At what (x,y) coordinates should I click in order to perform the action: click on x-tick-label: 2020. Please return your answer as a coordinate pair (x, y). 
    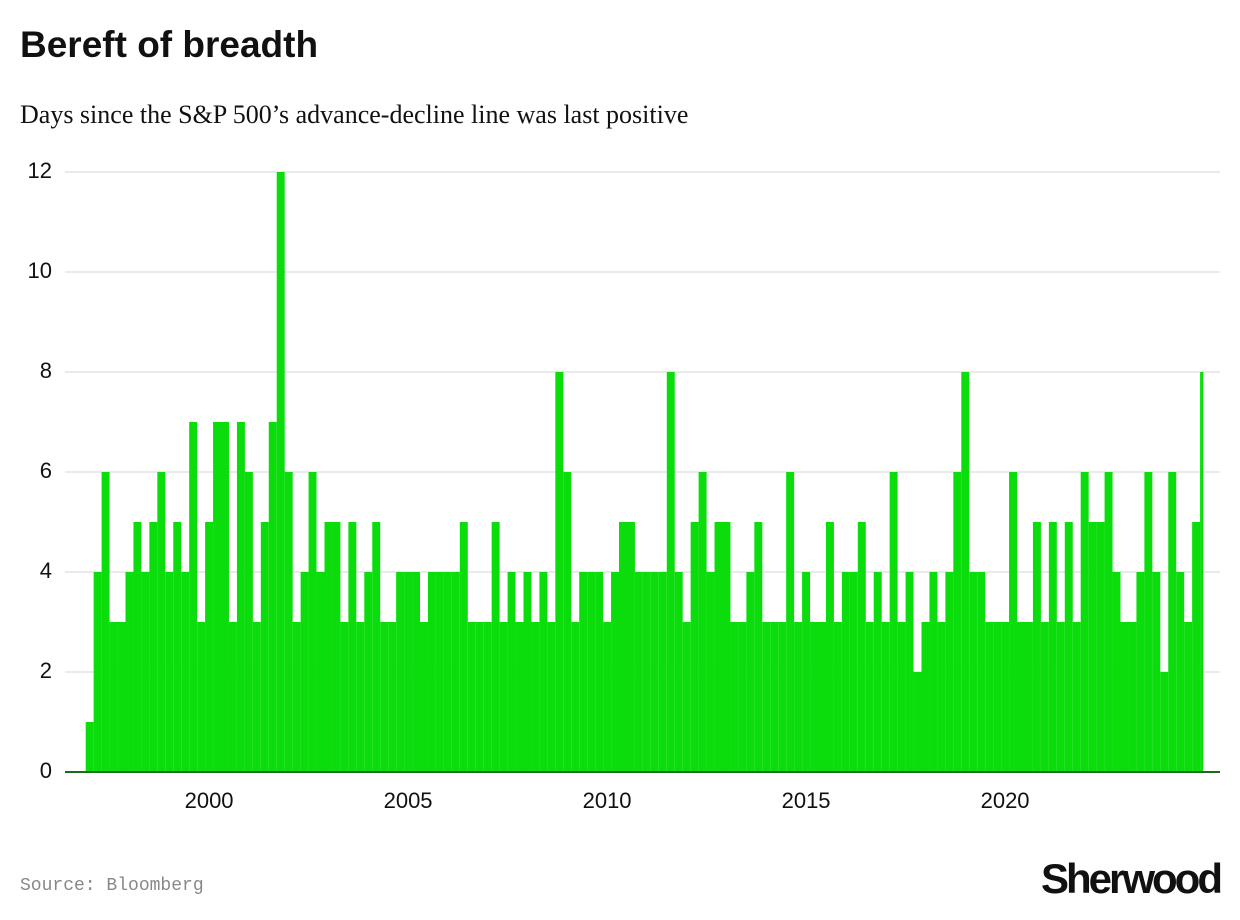
    Looking at the image, I should click on (1005, 800).